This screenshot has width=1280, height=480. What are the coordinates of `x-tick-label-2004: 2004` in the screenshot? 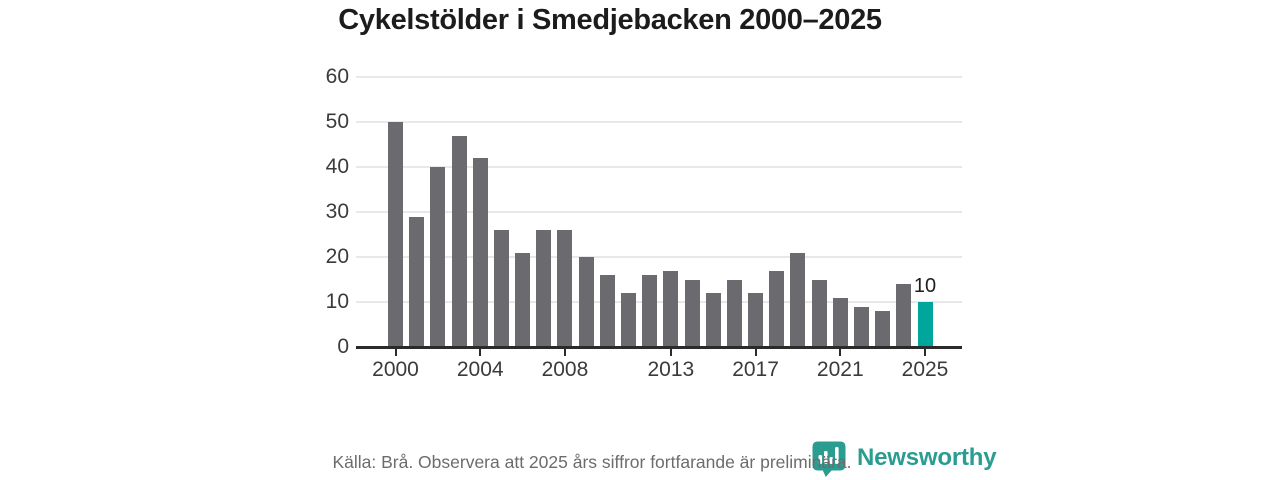 It's located at (480, 369).